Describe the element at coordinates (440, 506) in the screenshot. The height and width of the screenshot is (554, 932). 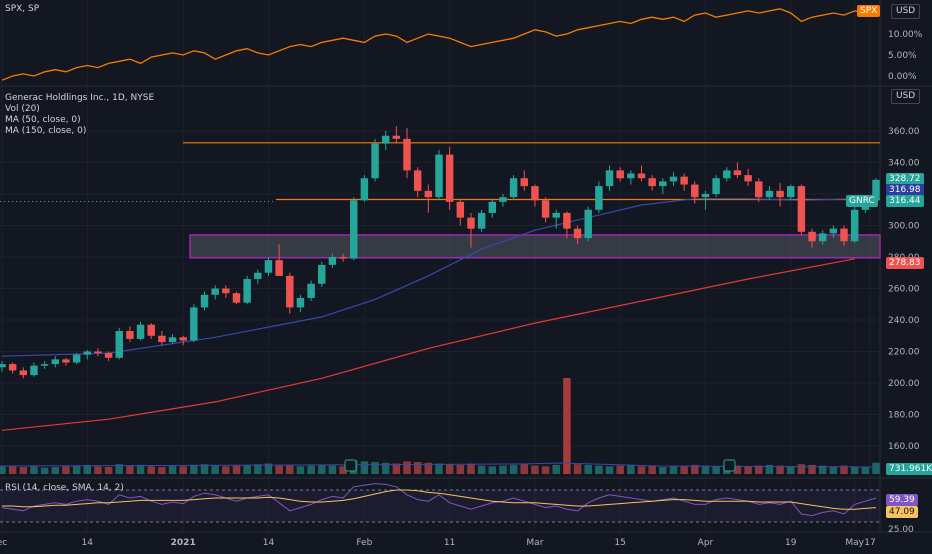
I see `rsi-band` at that location.